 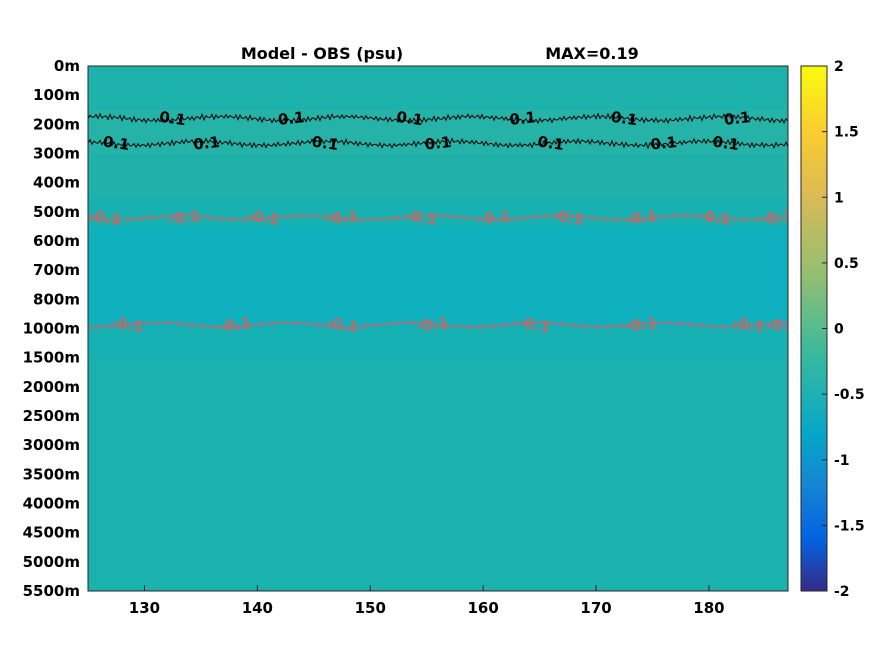 What do you see at coordinates (849, 395) in the screenshot?
I see `colorbar-tick-label: -0.5` at bounding box center [849, 395].